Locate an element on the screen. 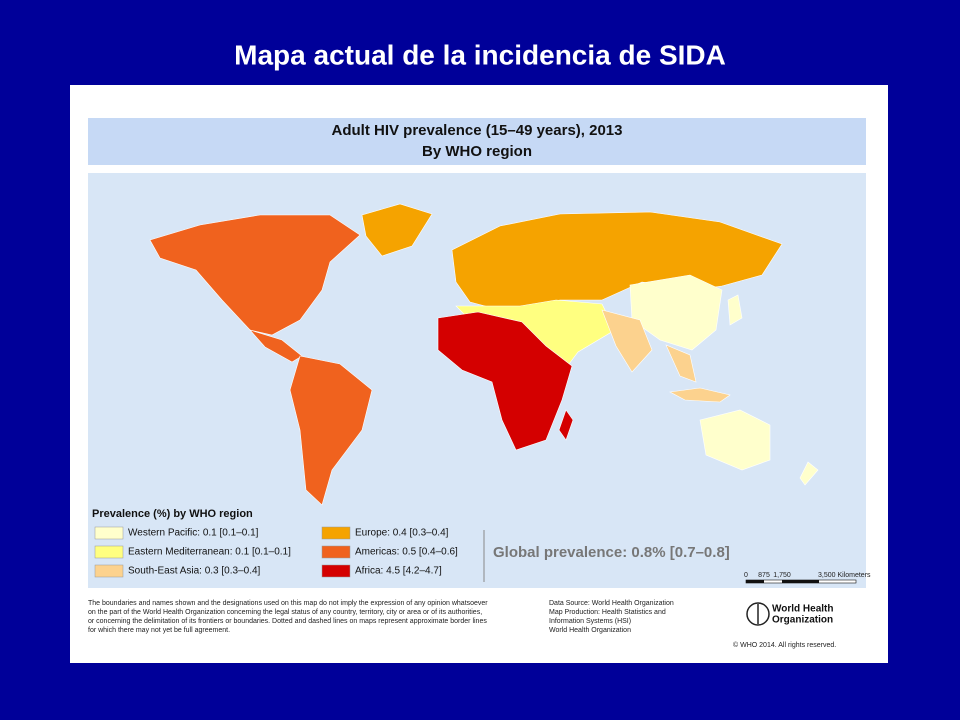  source-line: Data Source: World Health Organization is located at coordinates (611, 603).